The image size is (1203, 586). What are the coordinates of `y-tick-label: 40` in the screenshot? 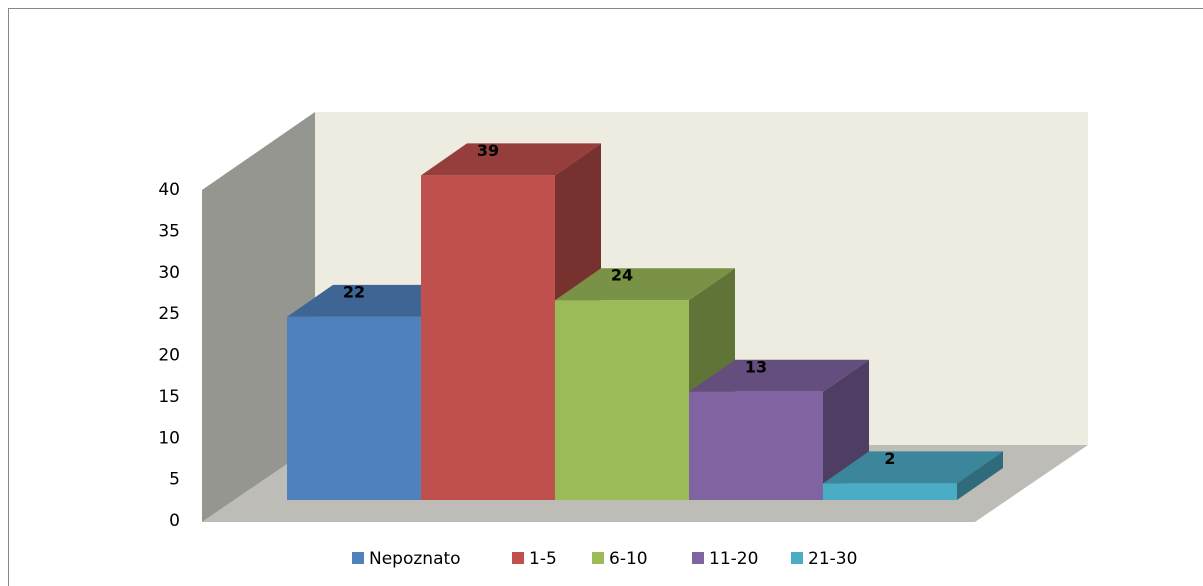 It's located at (169, 190).